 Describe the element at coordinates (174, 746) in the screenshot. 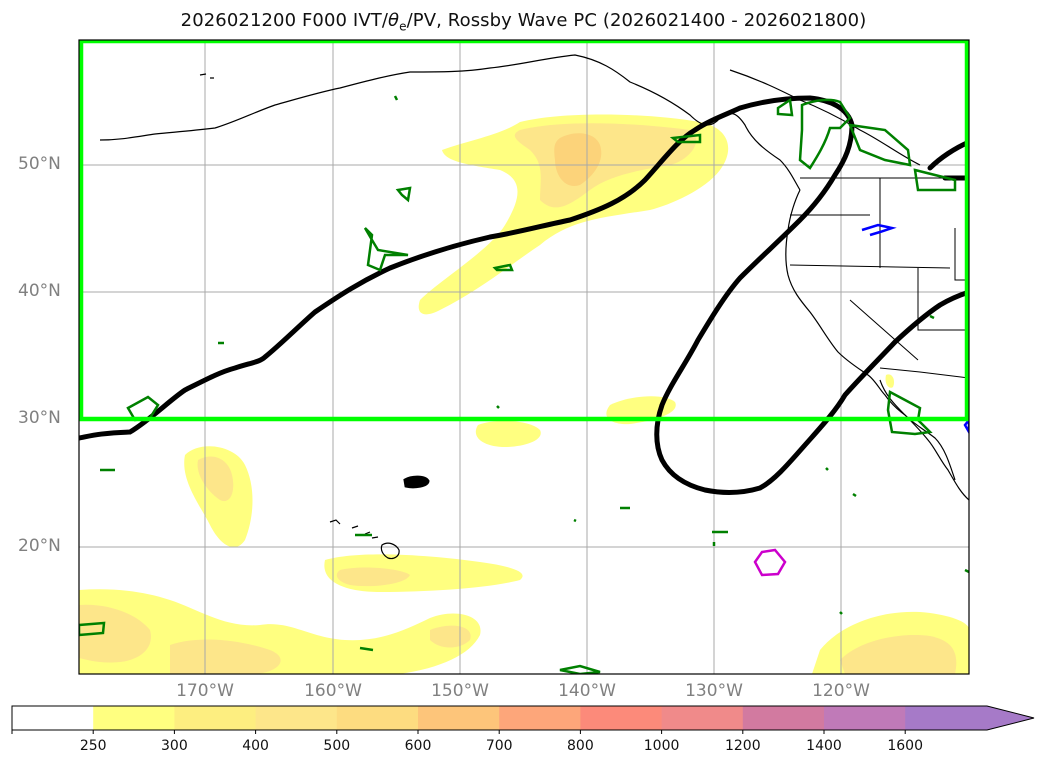

I see `colorbar-label-300: 300` at that location.